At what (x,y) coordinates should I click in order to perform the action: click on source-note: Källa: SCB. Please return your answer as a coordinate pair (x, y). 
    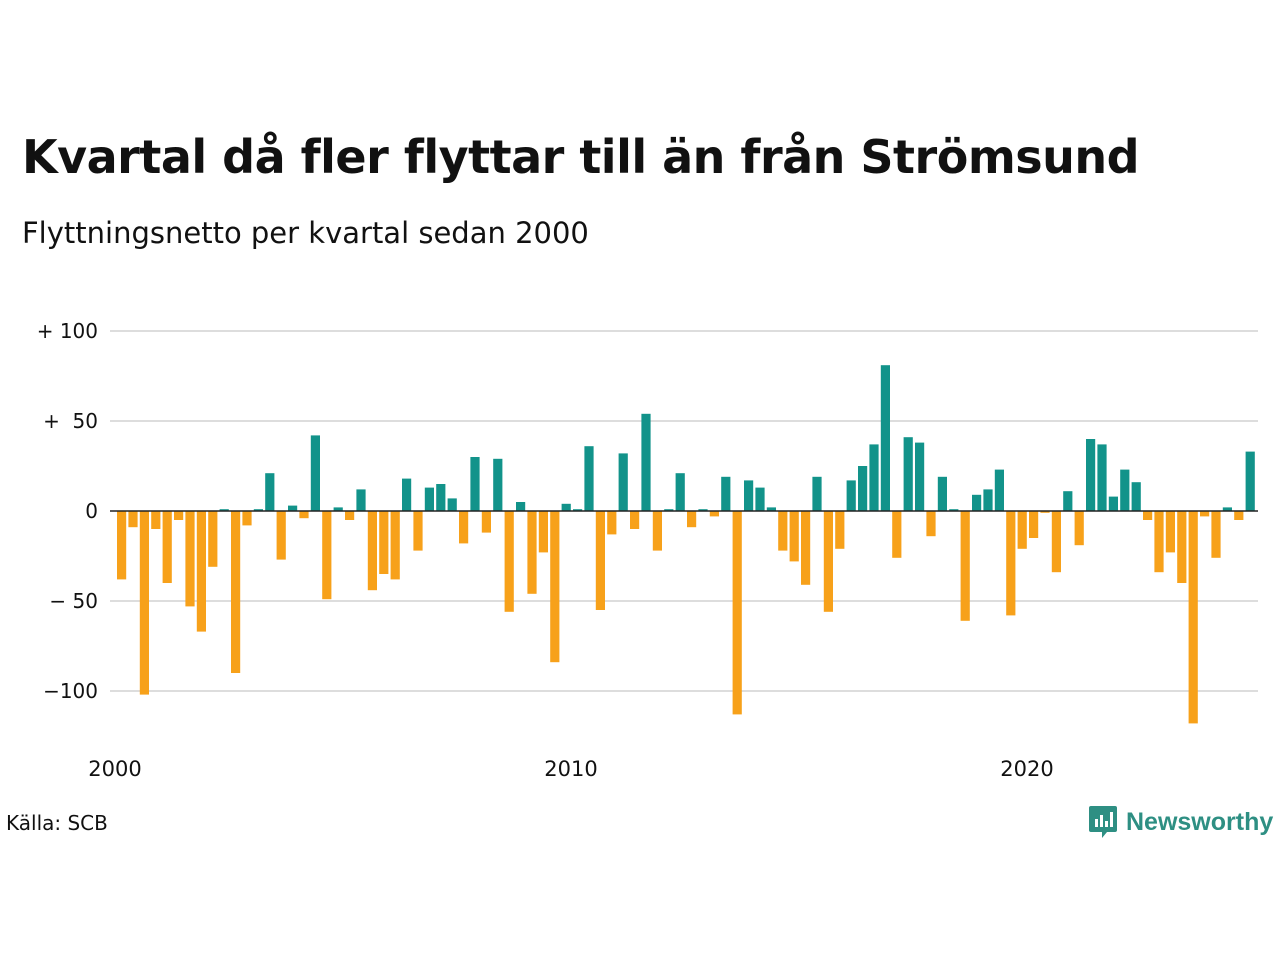
    Looking at the image, I should click on (57, 823).